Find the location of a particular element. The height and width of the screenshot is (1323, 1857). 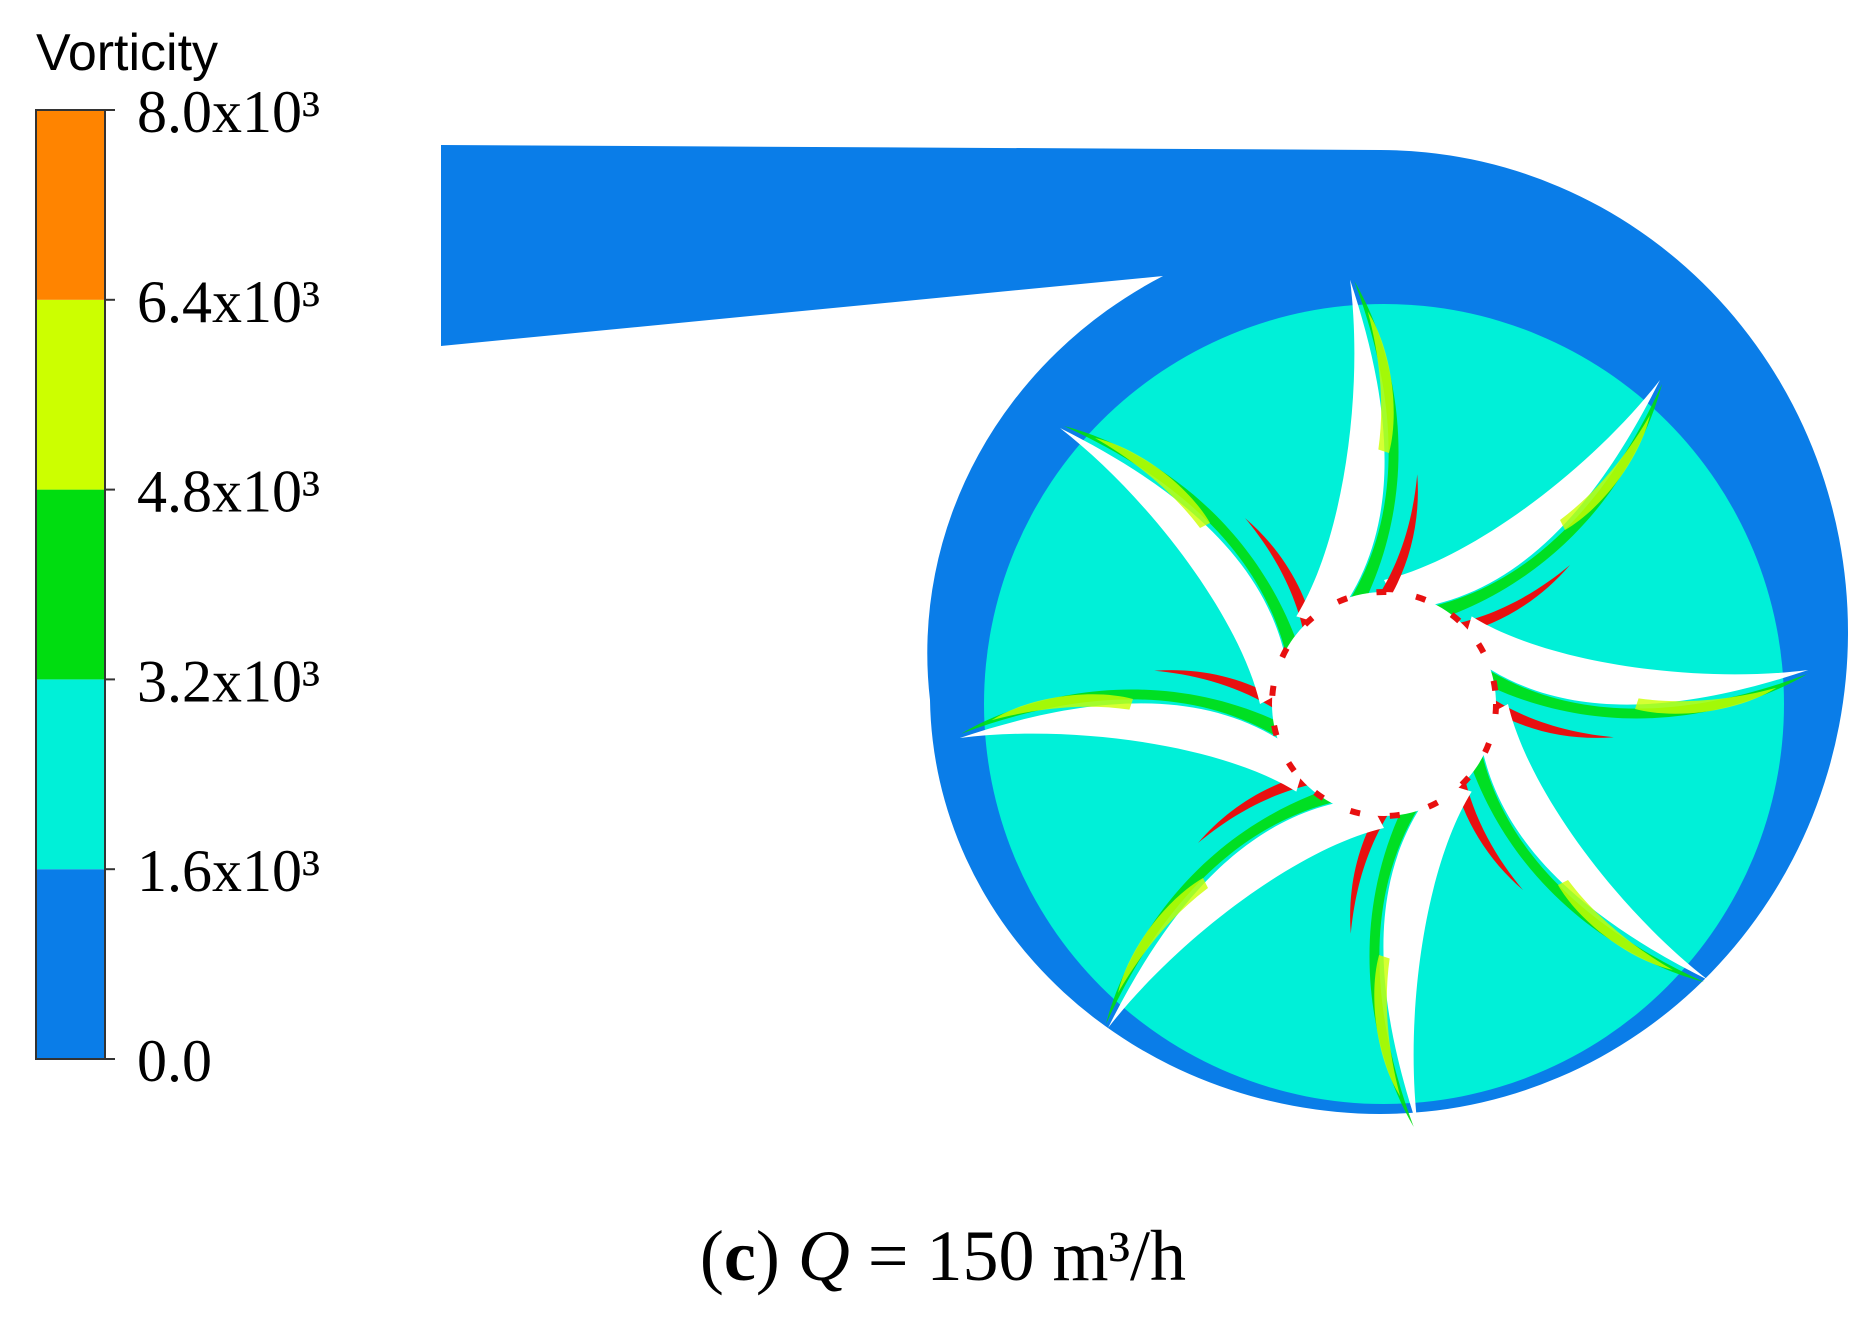

caption-label: c is located at coordinates (740, 1256).